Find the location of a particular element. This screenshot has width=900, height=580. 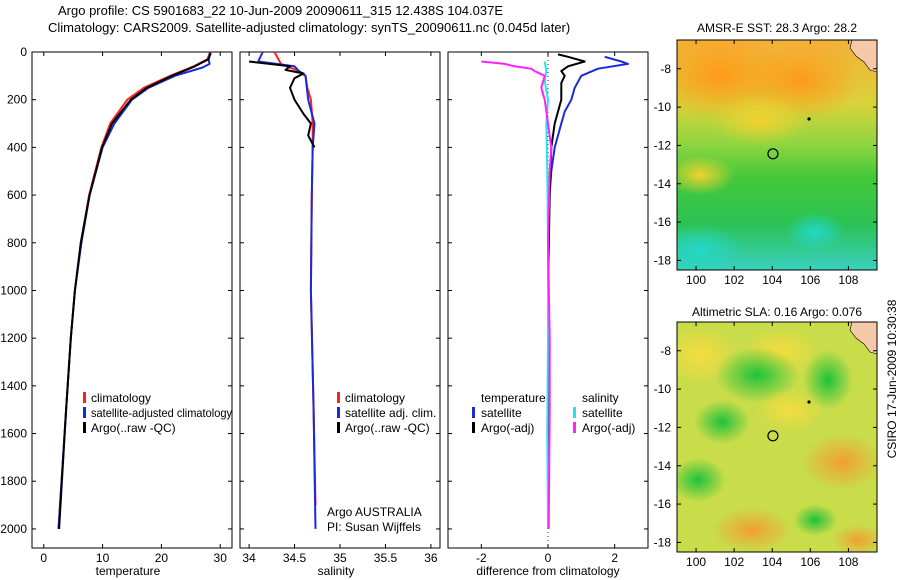

y-tick-label: 200 is located at coordinates (17, 100).